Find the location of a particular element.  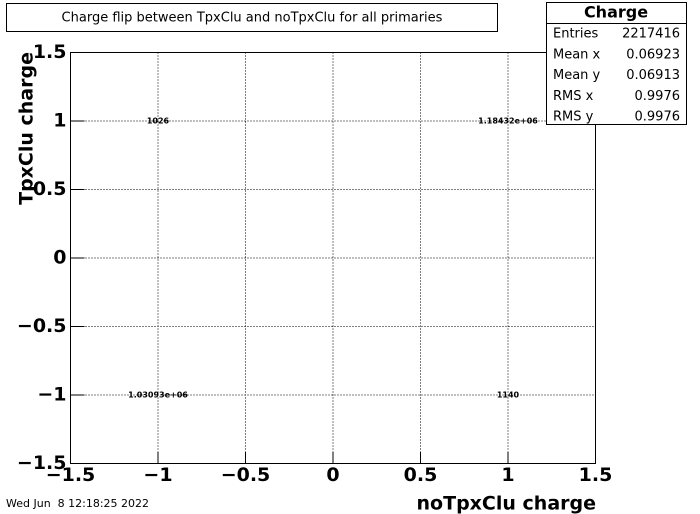

y-tick-label: −1 is located at coordinates (51, 395).